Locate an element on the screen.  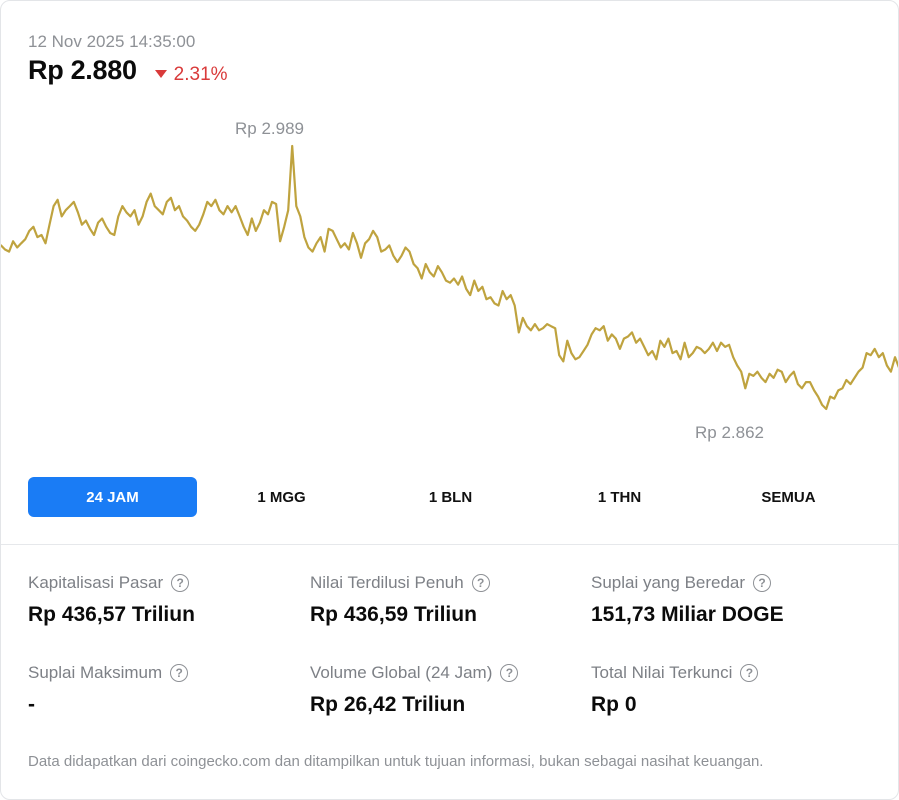
tab-1-bln: 1 BLN is located at coordinates (450, 497).